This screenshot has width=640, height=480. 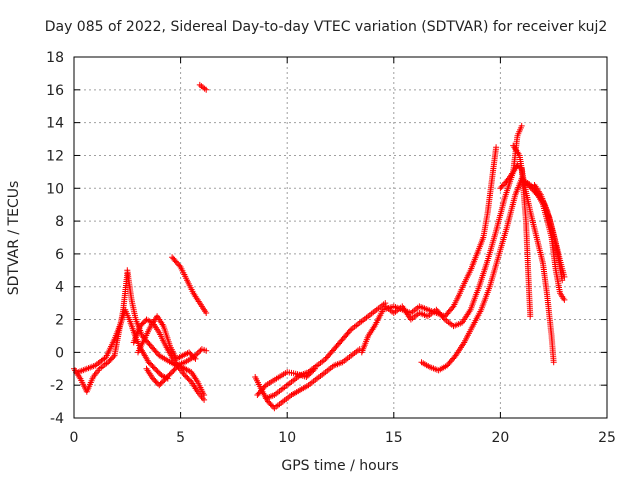 What do you see at coordinates (287, 438) in the screenshot?
I see `x-tick-label: 10` at bounding box center [287, 438].